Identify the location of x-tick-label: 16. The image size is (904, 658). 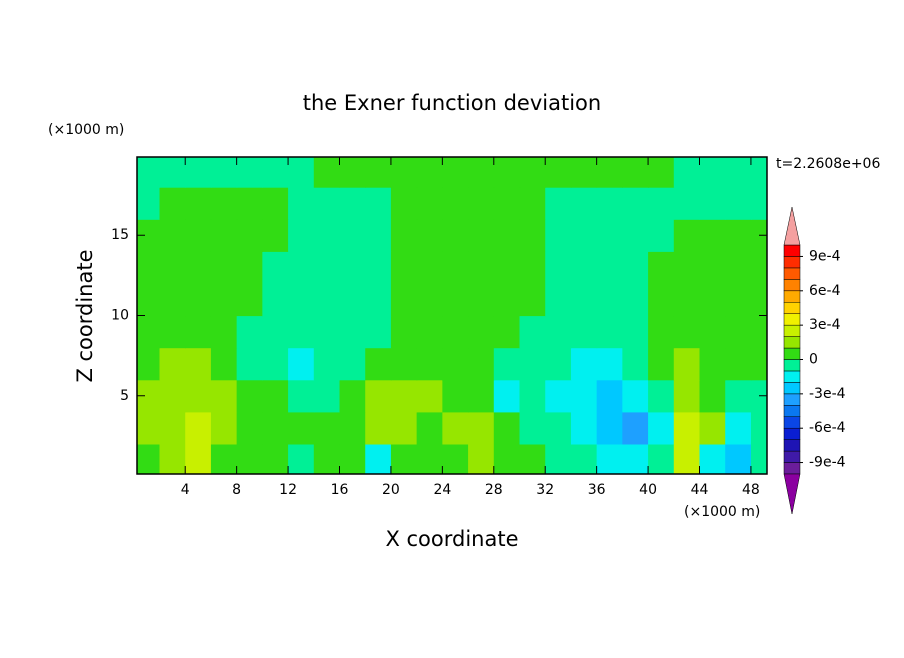
(340, 490).